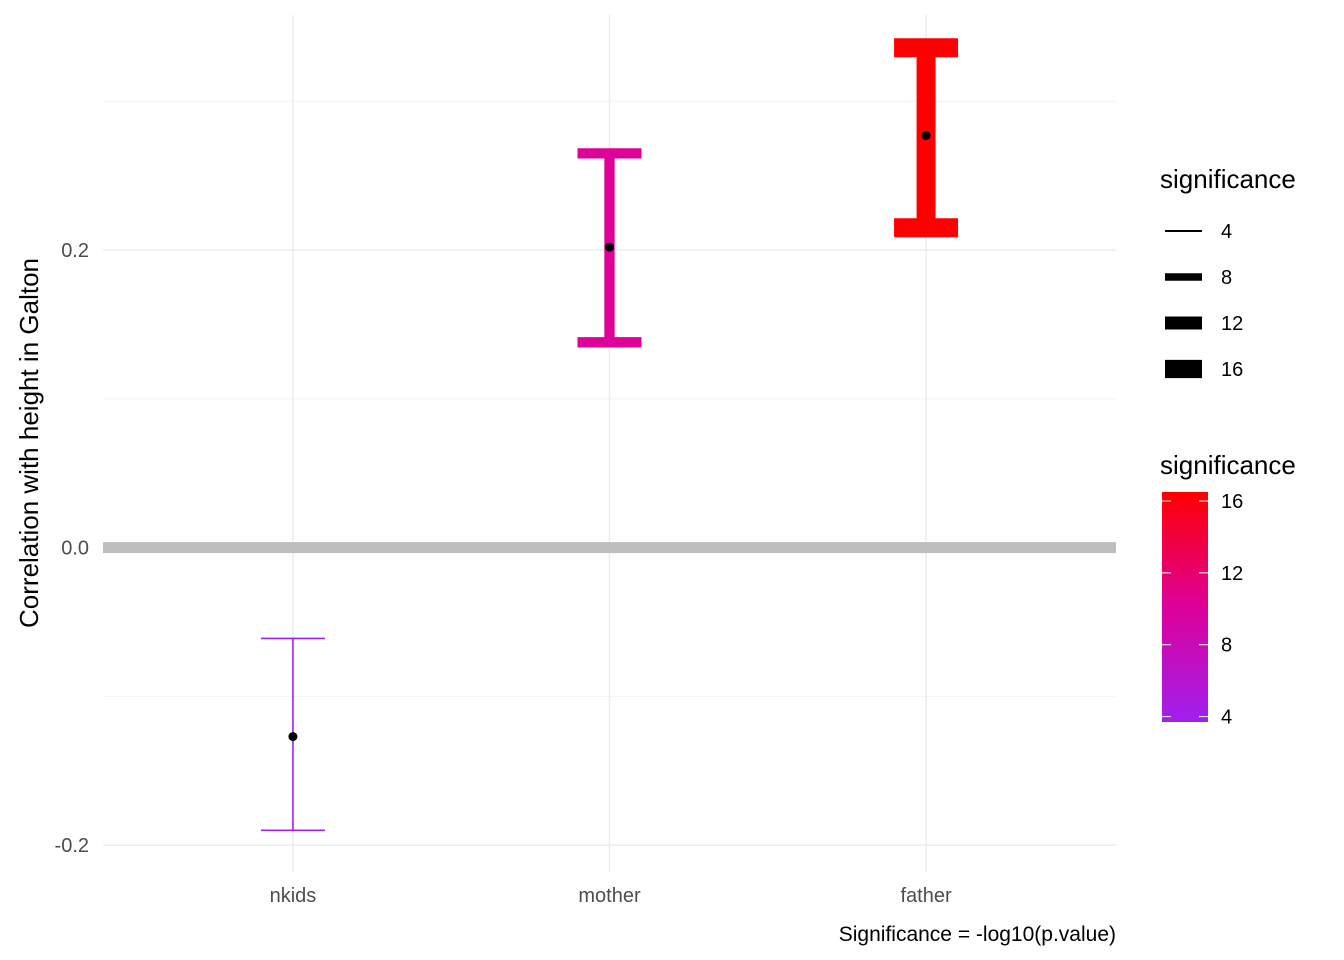 The image size is (1344, 960). Describe the element at coordinates (1226, 718) in the screenshot. I see `colorbar-label: 4` at that location.